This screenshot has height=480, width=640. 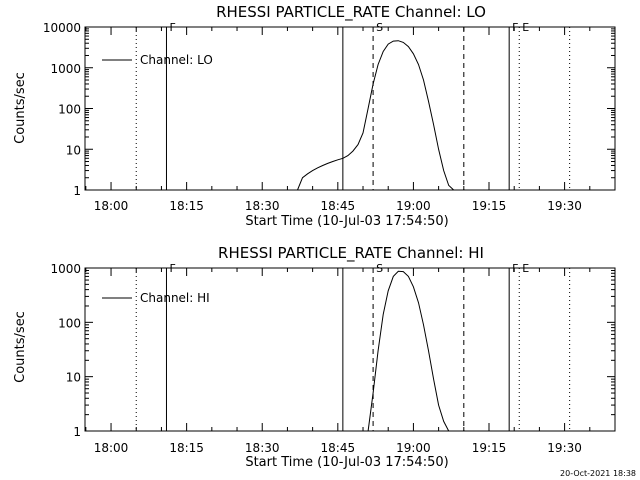 What do you see at coordinates (62, 28) in the screenshot?
I see `y-tick-label-lo: 10000` at bounding box center [62, 28].